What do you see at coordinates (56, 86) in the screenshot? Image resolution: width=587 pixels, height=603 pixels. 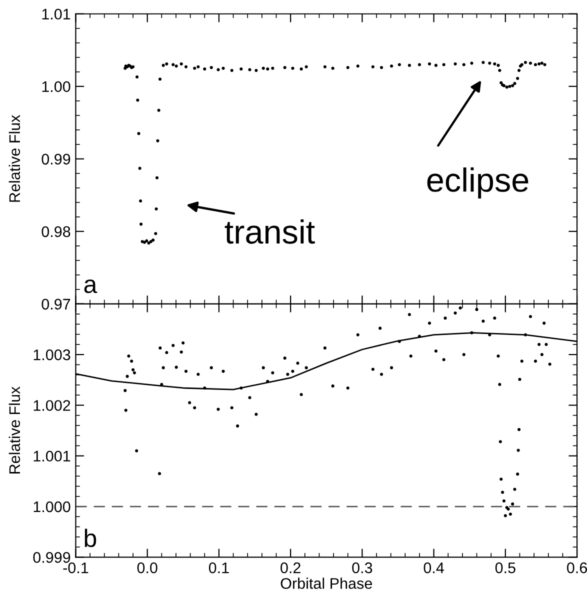 I see `y-tick-label: 1.00` at bounding box center [56, 86].